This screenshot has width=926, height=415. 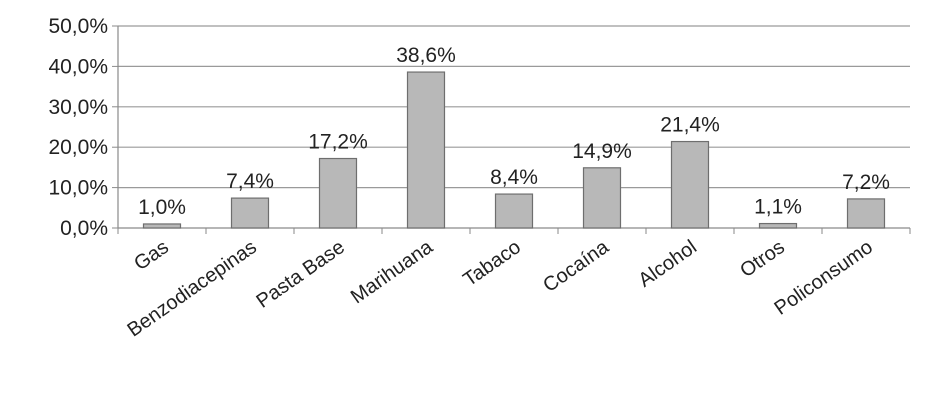 What do you see at coordinates (866, 213) in the screenshot?
I see `bar-policonsumo` at bounding box center [866, 213].